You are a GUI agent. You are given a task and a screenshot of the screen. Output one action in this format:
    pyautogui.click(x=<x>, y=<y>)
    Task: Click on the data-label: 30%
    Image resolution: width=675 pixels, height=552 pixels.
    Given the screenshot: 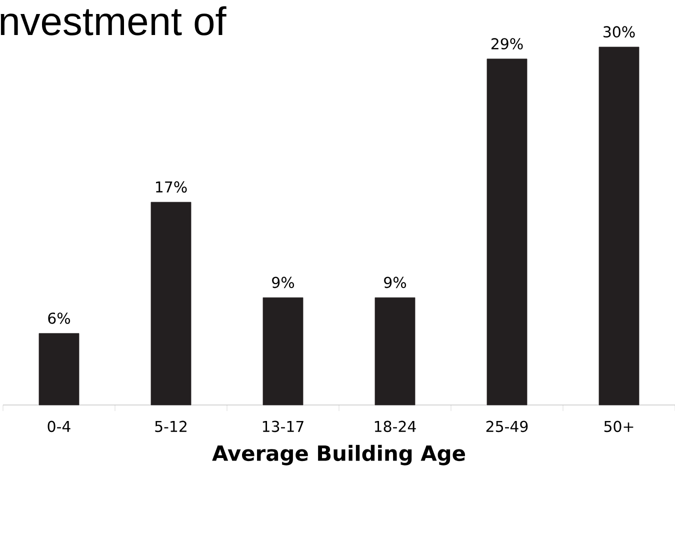 What is the action you would take?
    pyautogui.click(x=619, y=32)
    